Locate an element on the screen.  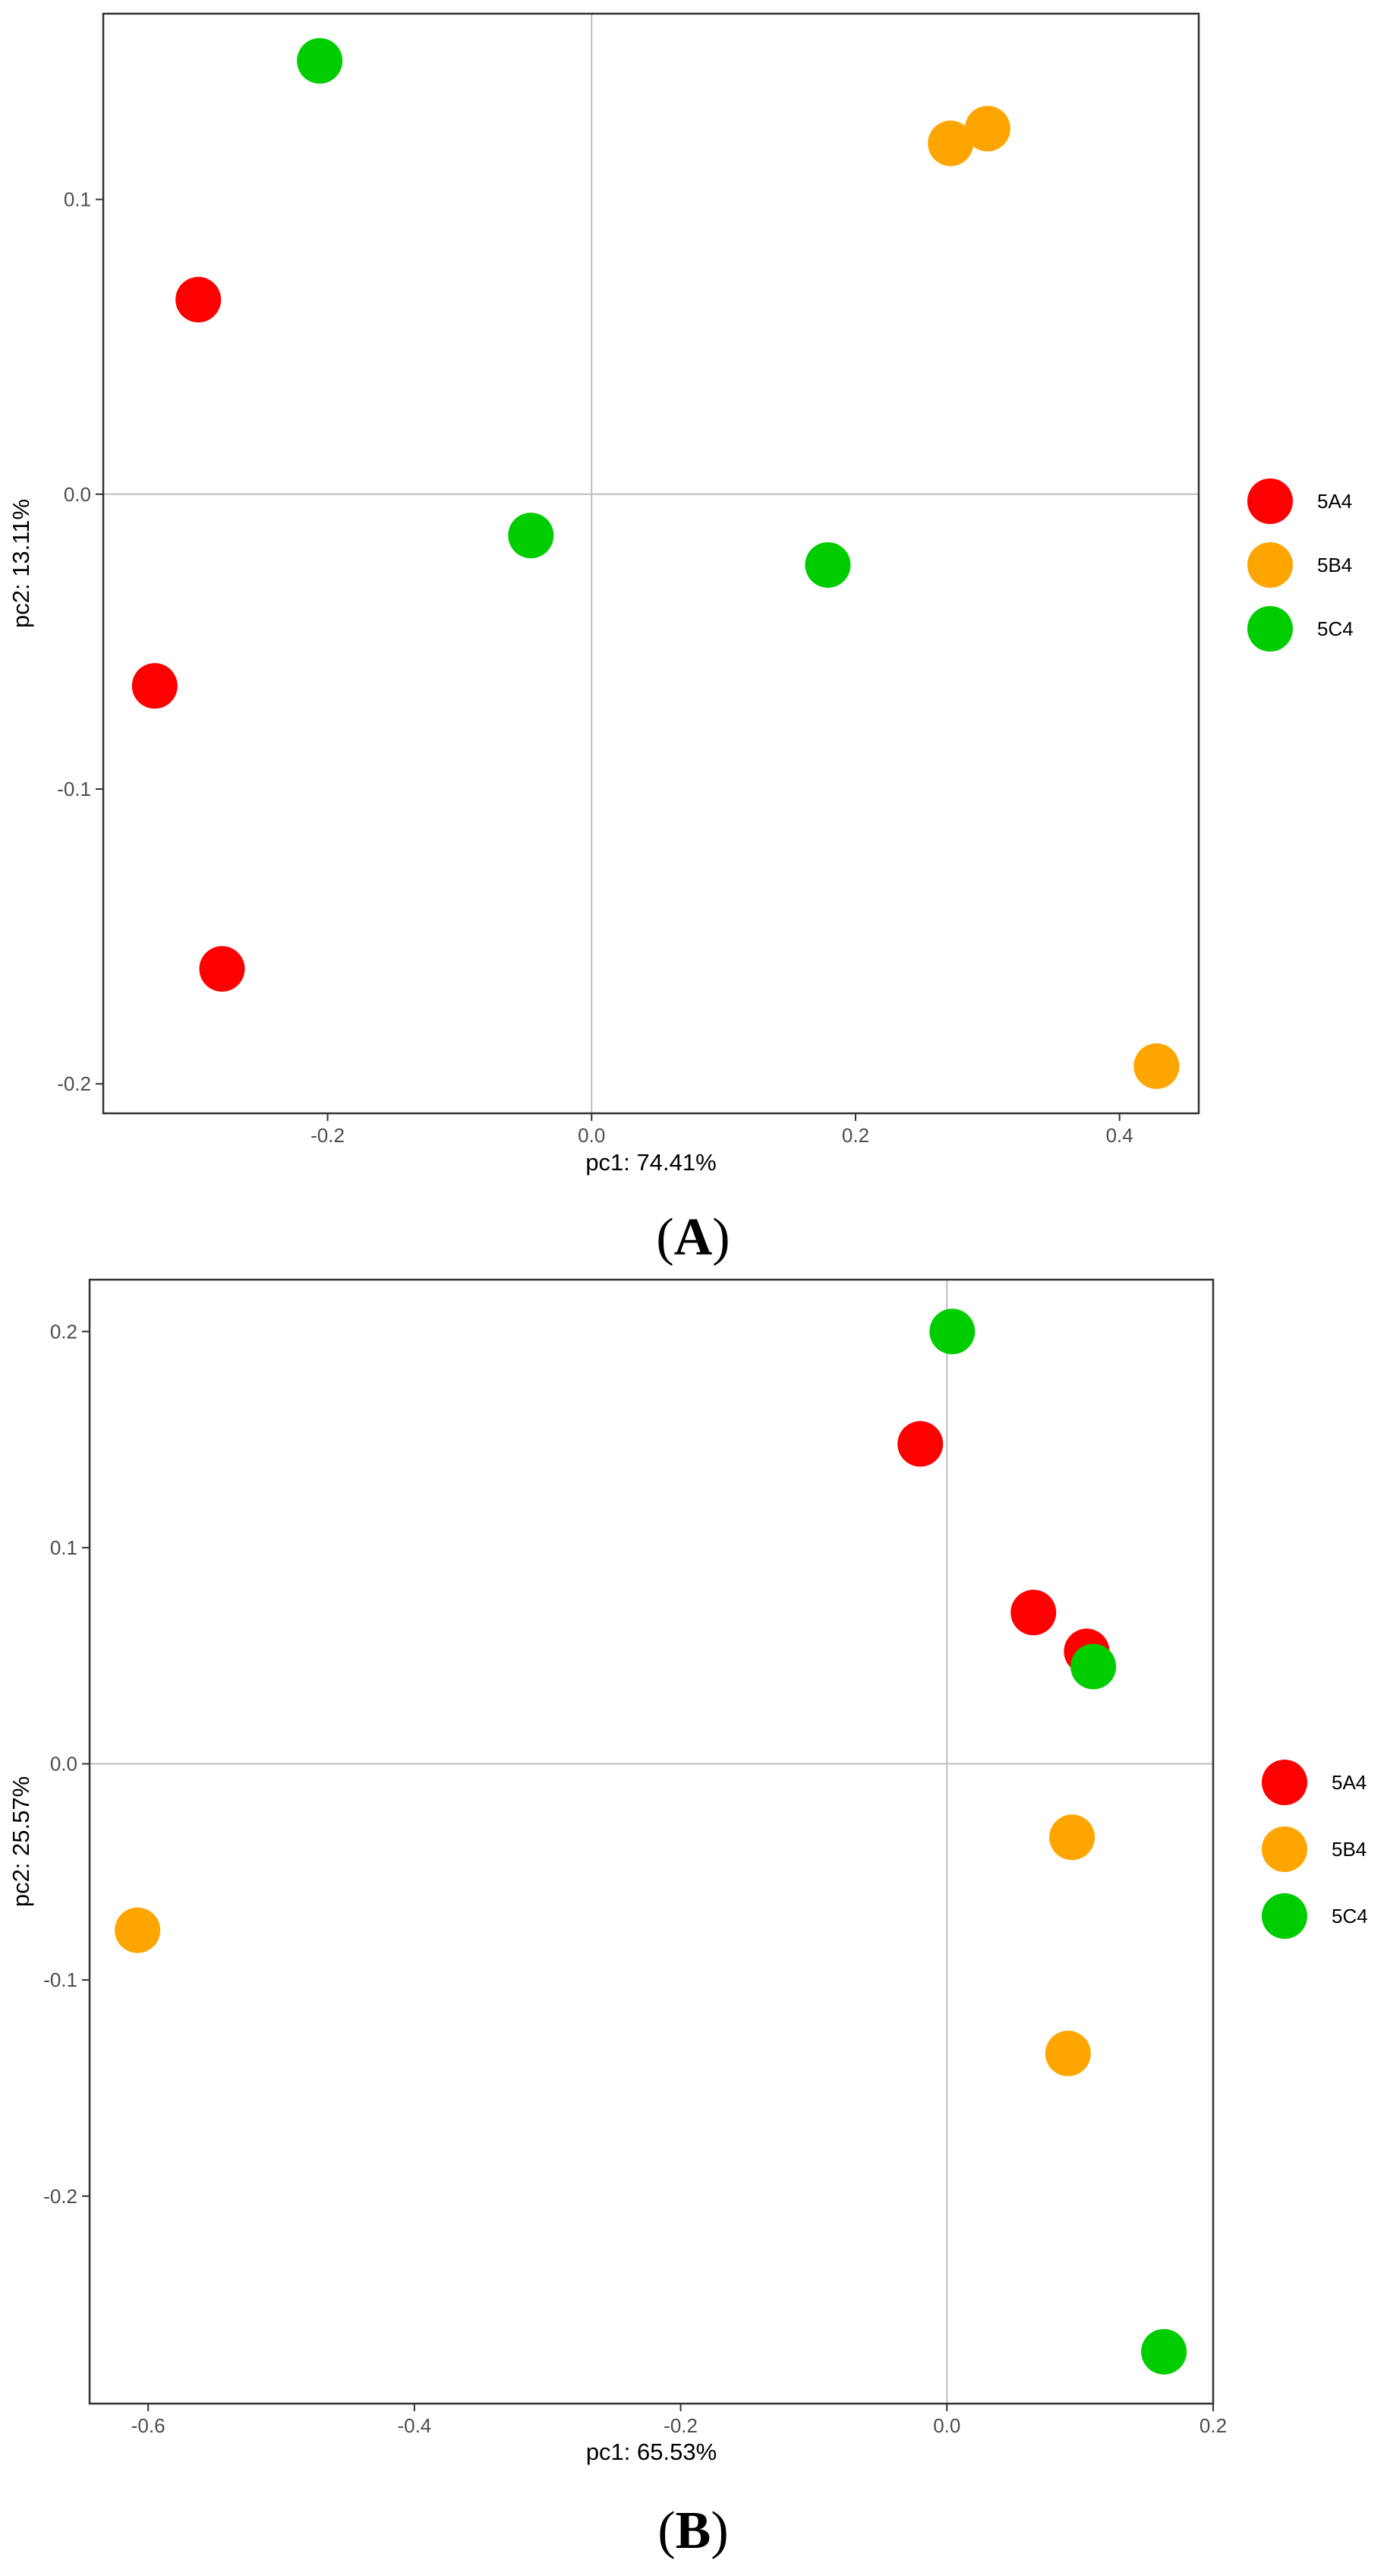
panel-letter: A is located at coordinates (693, 1237).